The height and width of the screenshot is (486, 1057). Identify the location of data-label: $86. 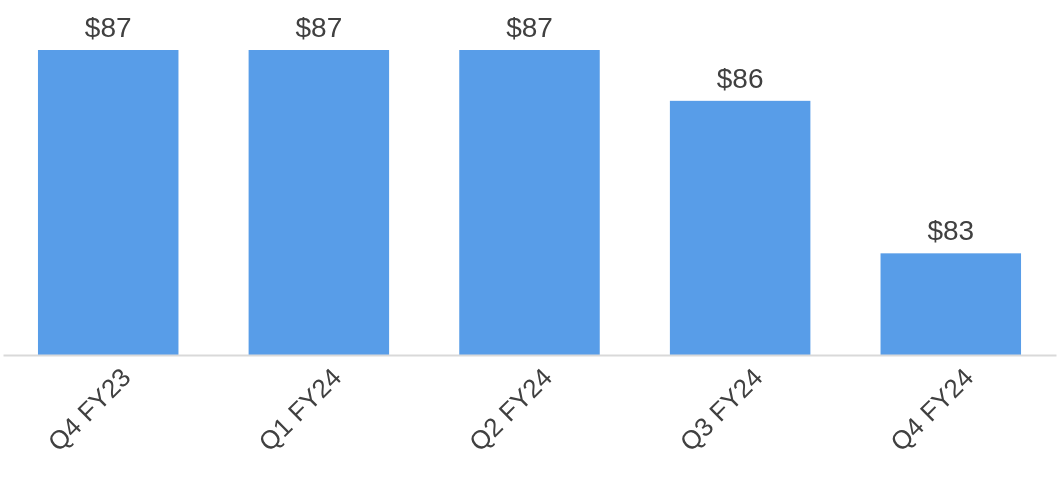
(740, 78).